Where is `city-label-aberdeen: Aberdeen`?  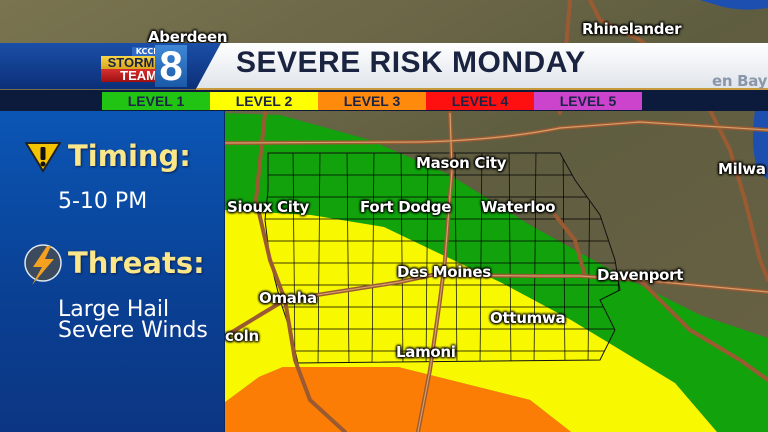
city-label-aberdeen: Aberdeen is located at coordinates (188, 37).